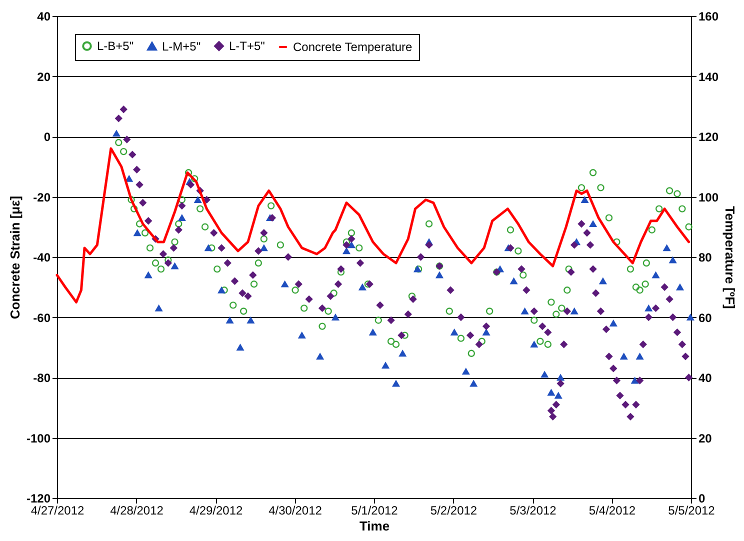 This screenshot has width=744, height=541. What do you see at coordinates (247, 46) in the screenshot?
I see `legend-label: L-T+5"` at bounding box center [247, 46].